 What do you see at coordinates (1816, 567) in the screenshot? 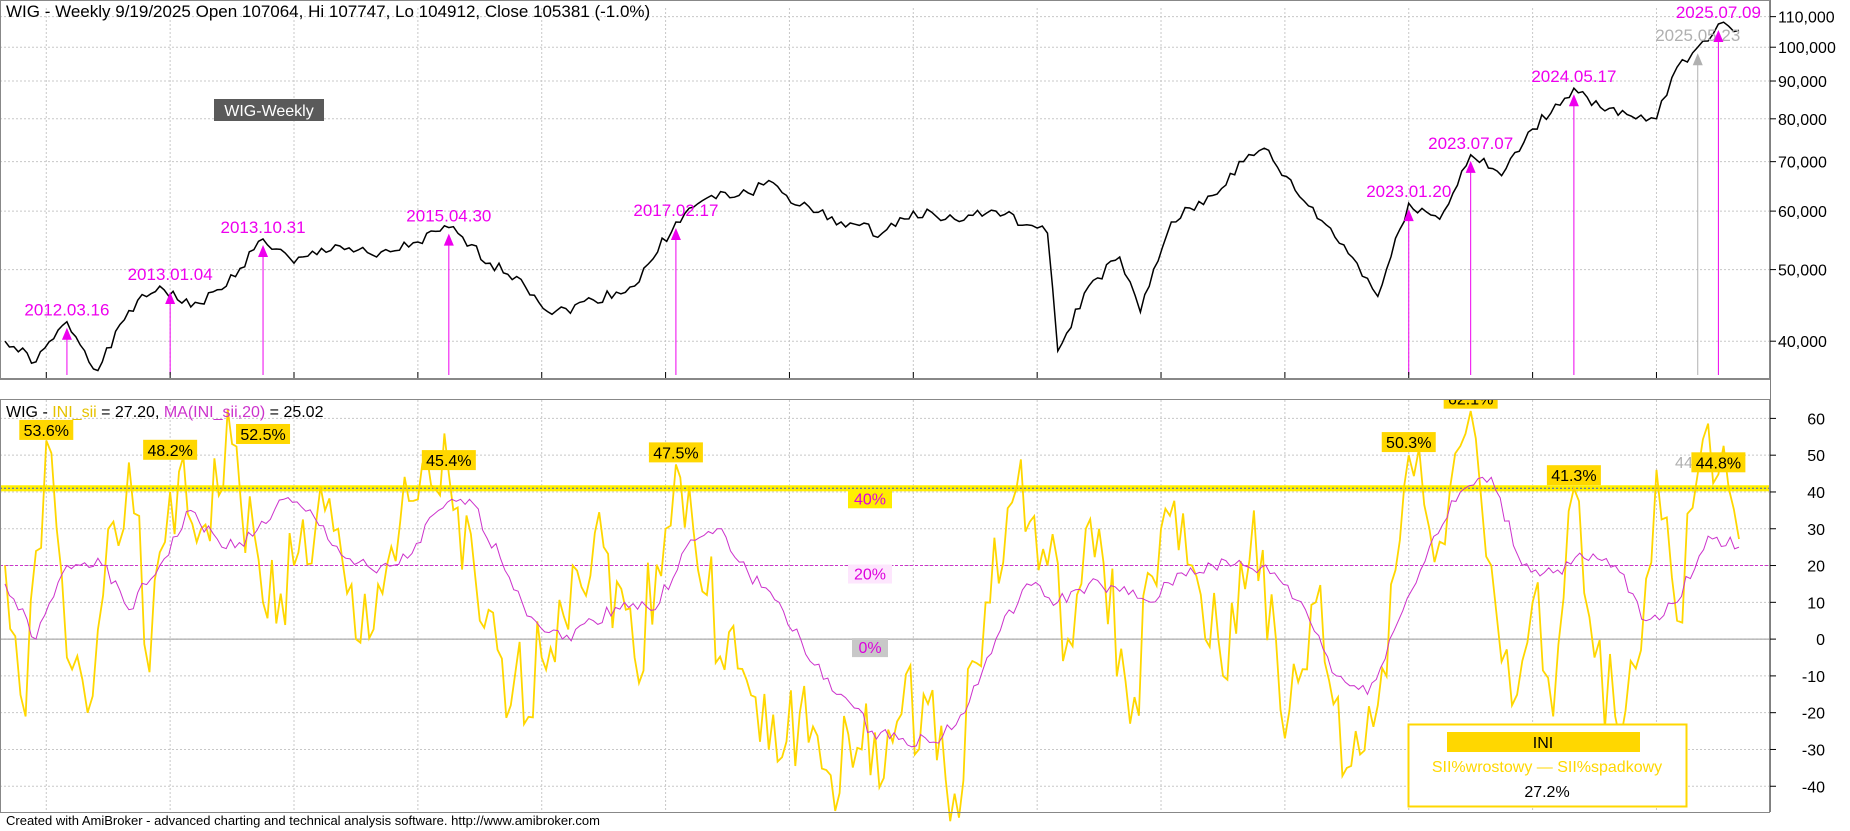
I see `indicator-y-tick-label: 20` at bounding box center [1816, 567].